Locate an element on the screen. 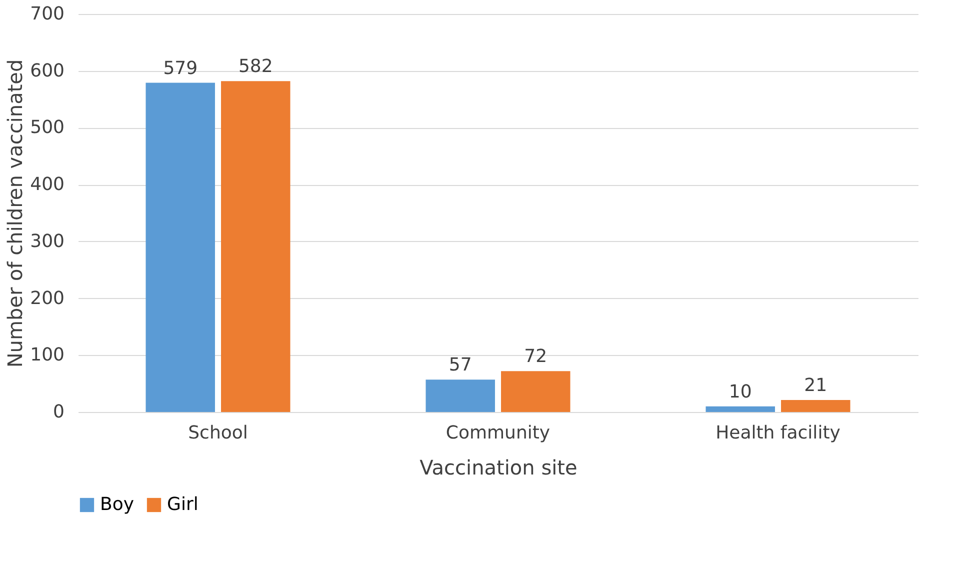 The height and width of the screenshot is (588, 954). data-label: 582 is located at coordinates (255, 67).